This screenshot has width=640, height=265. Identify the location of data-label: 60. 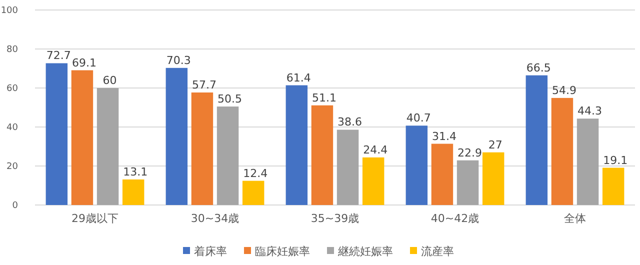
(109, 80).